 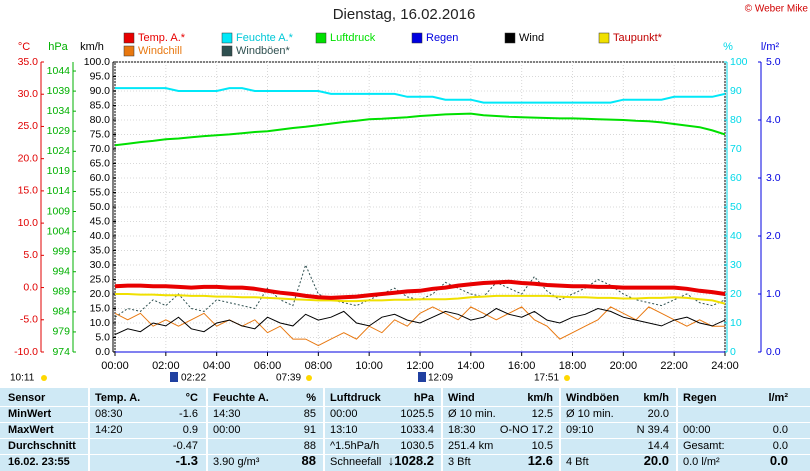 I want to click on y-tick-label: 1019, so click(x=59, y=171).